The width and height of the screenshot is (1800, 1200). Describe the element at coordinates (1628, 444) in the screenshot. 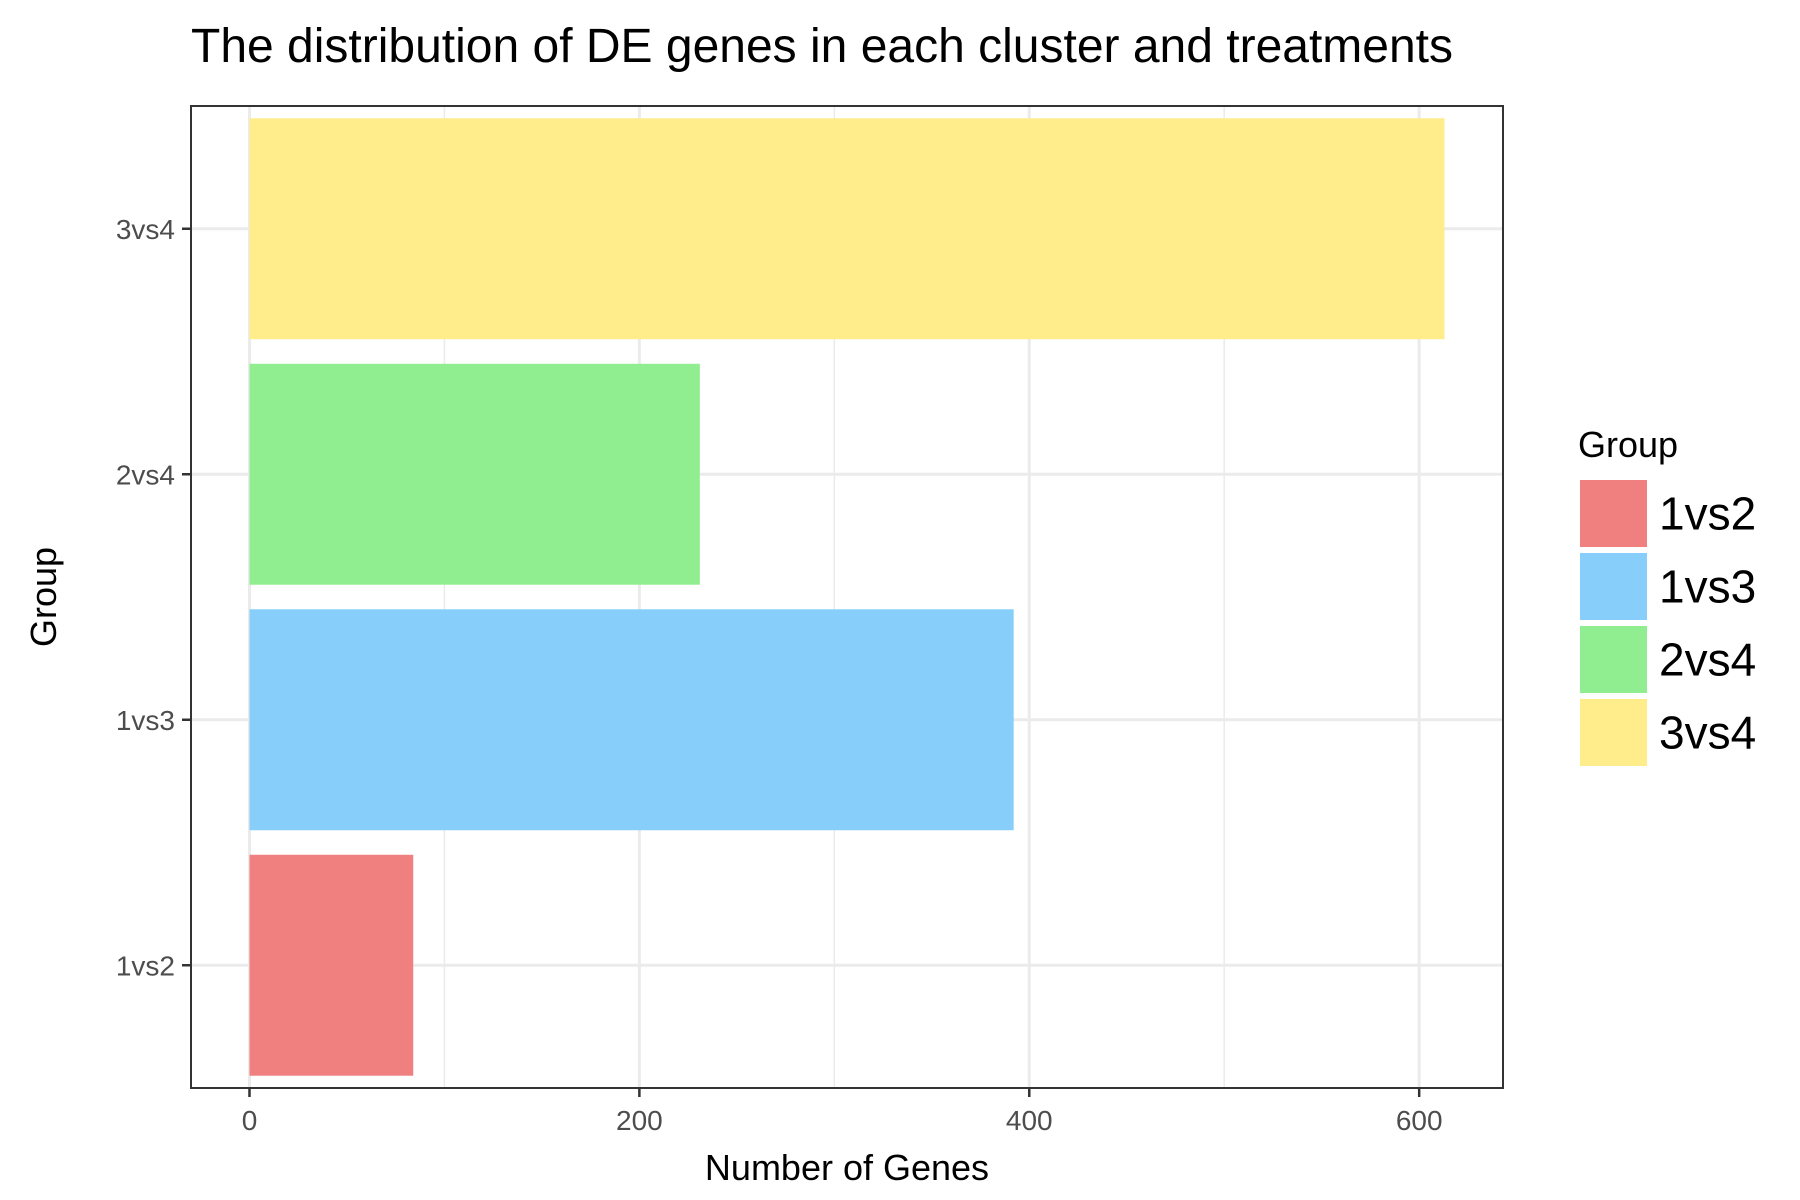

I see `legend-title: Group` at that location.